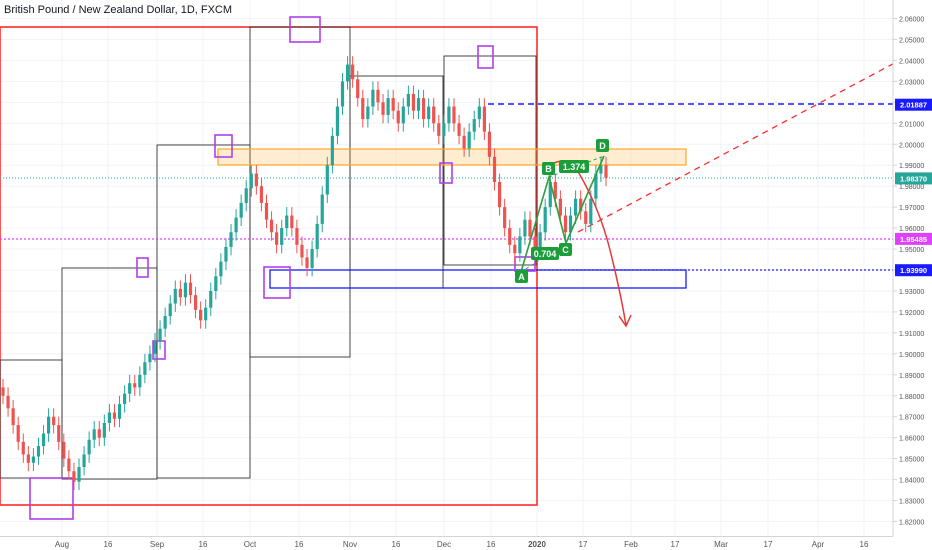  I want to click on y-tick-label: 2.06000, so click(911, 20).